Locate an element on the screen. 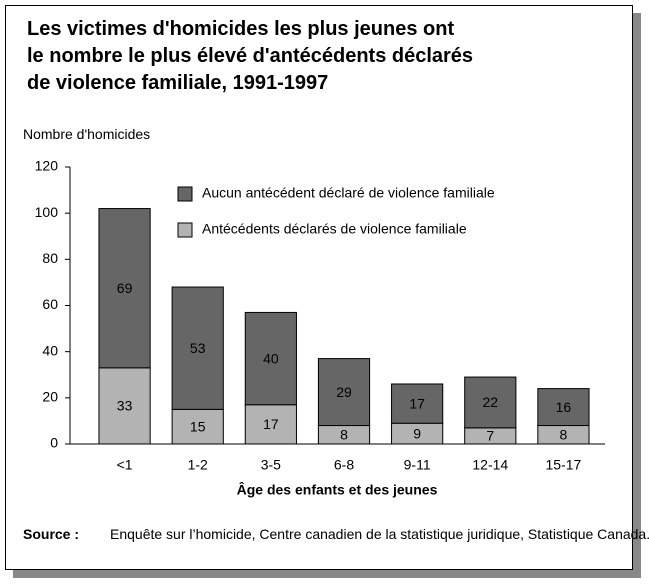 This screenshot has width=649, height=584. data-label: 7 is located at coordinates (490, 436).